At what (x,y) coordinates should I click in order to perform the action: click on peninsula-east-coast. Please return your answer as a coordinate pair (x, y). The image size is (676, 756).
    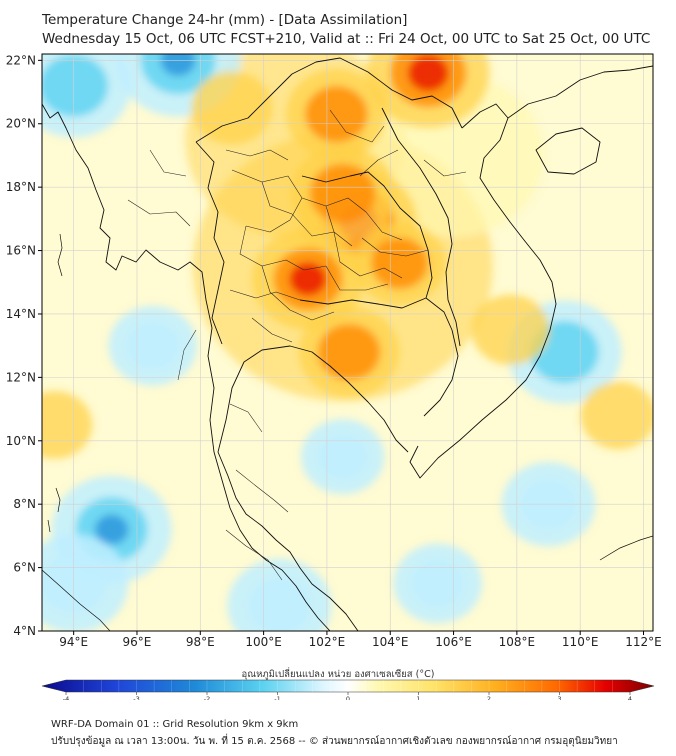
    Looking at the image, I should click on (288, 541).